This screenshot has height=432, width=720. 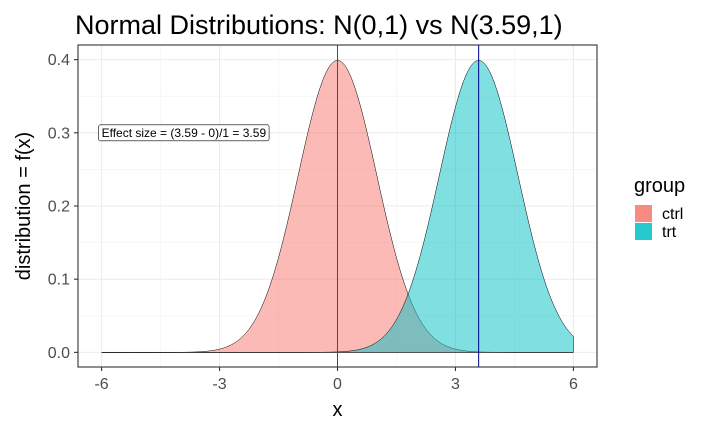 I want to click on legend-label-ctrl: ctrl, so click(x=672, y=214).